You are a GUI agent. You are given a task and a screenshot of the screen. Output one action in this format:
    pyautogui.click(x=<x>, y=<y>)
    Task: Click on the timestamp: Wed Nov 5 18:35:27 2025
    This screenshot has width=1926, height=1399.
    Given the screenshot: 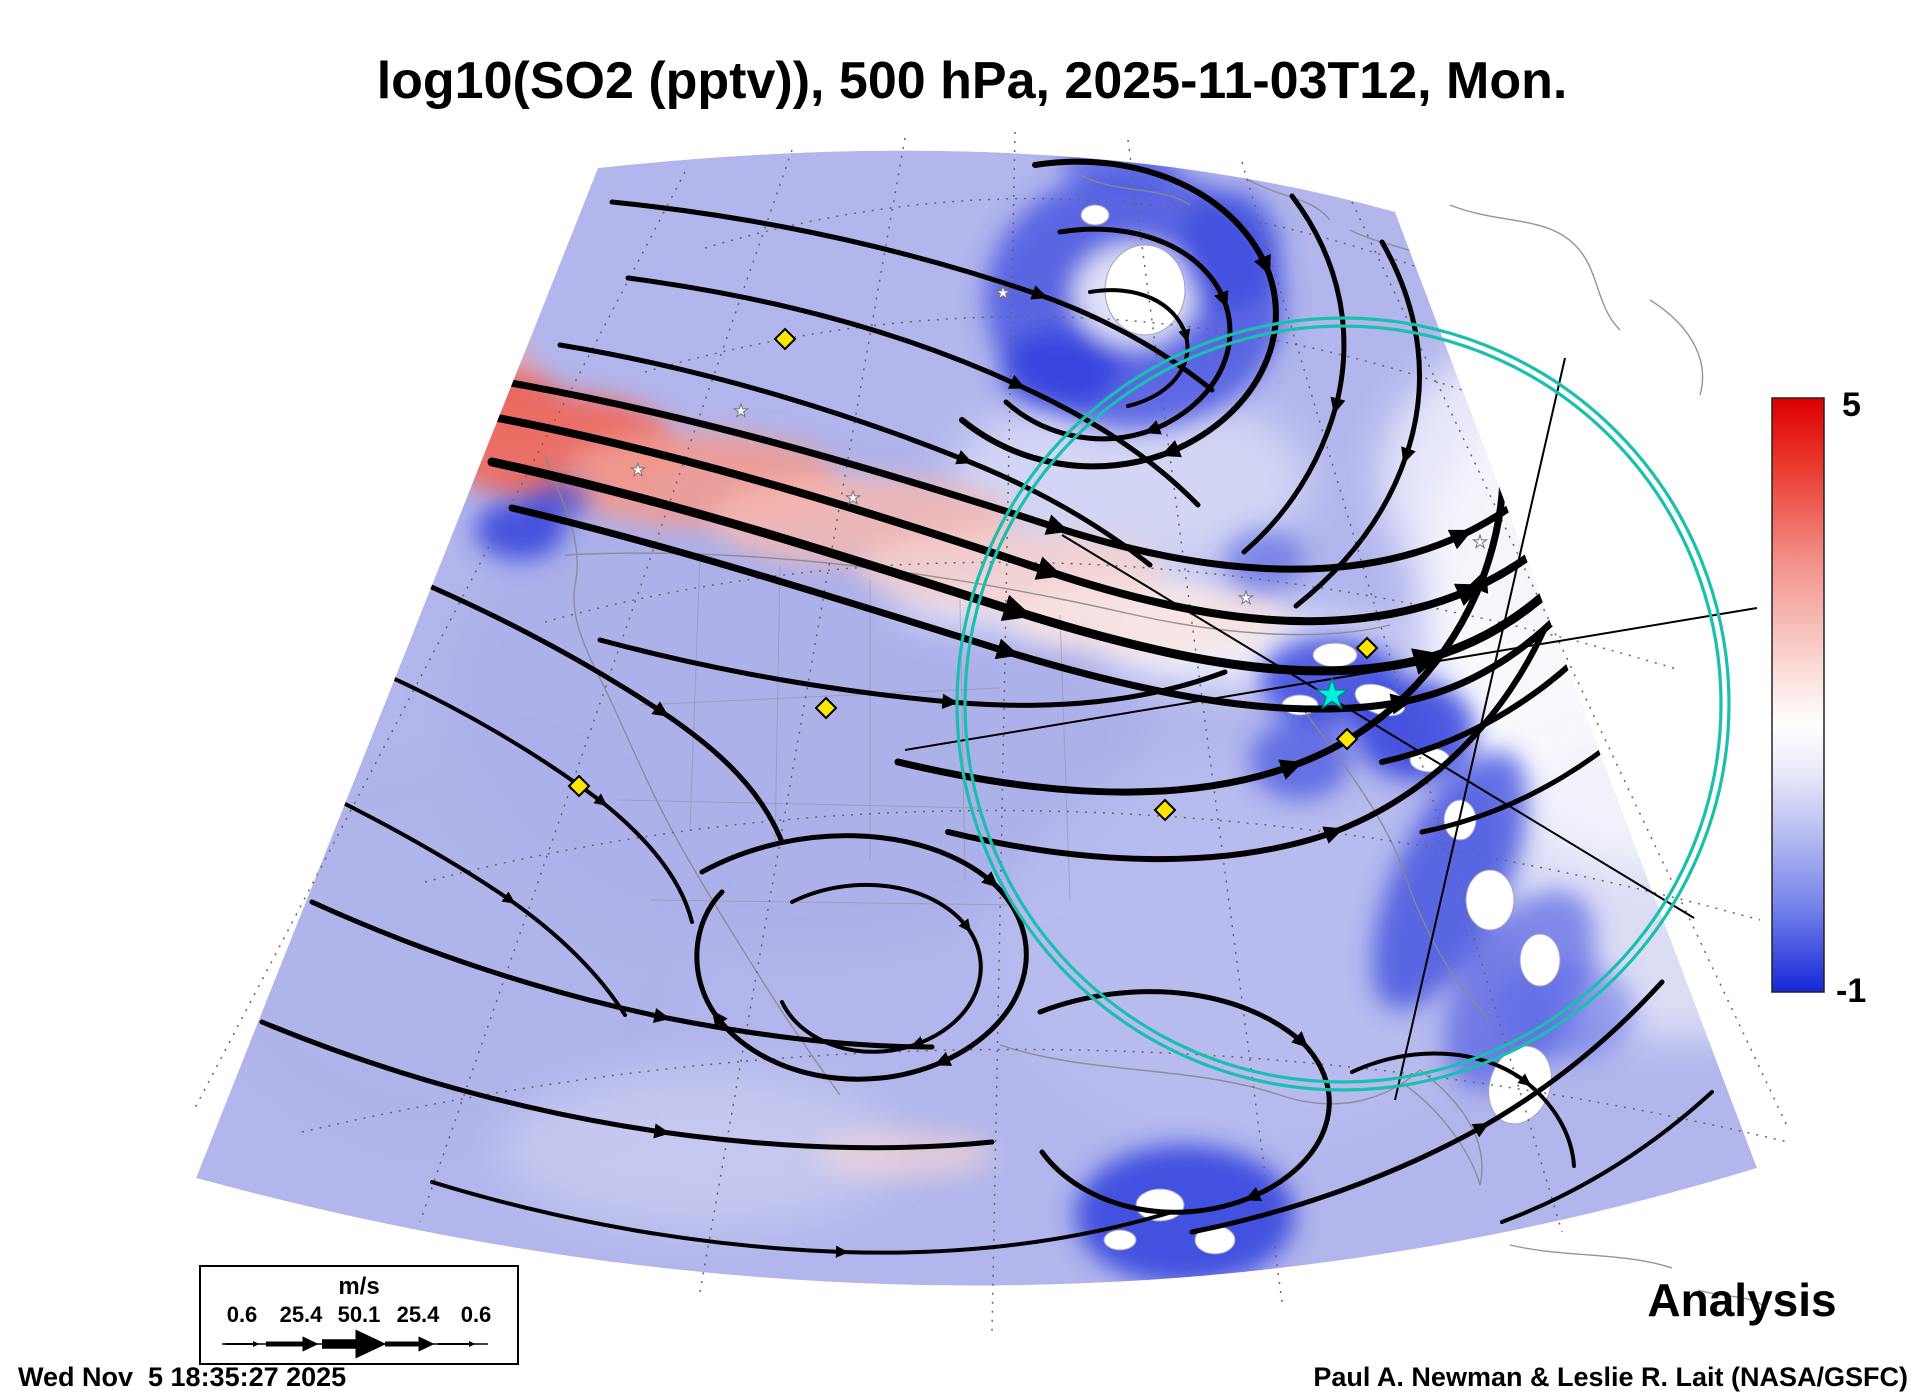 What is the action you would take?
    pyautogui.click(x=182, y=1377)
    